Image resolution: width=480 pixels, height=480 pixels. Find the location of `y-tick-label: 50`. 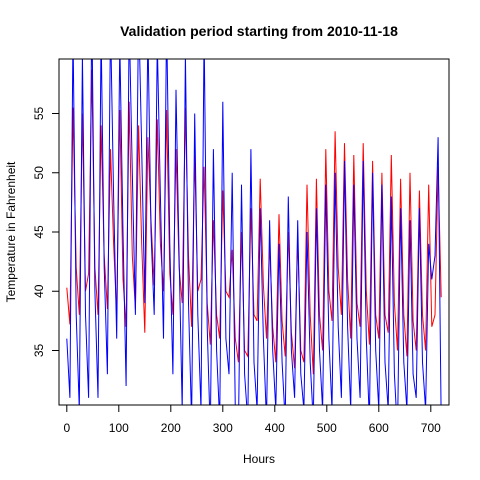

y-tick-label: 50 is located at coordinates (39, 173).